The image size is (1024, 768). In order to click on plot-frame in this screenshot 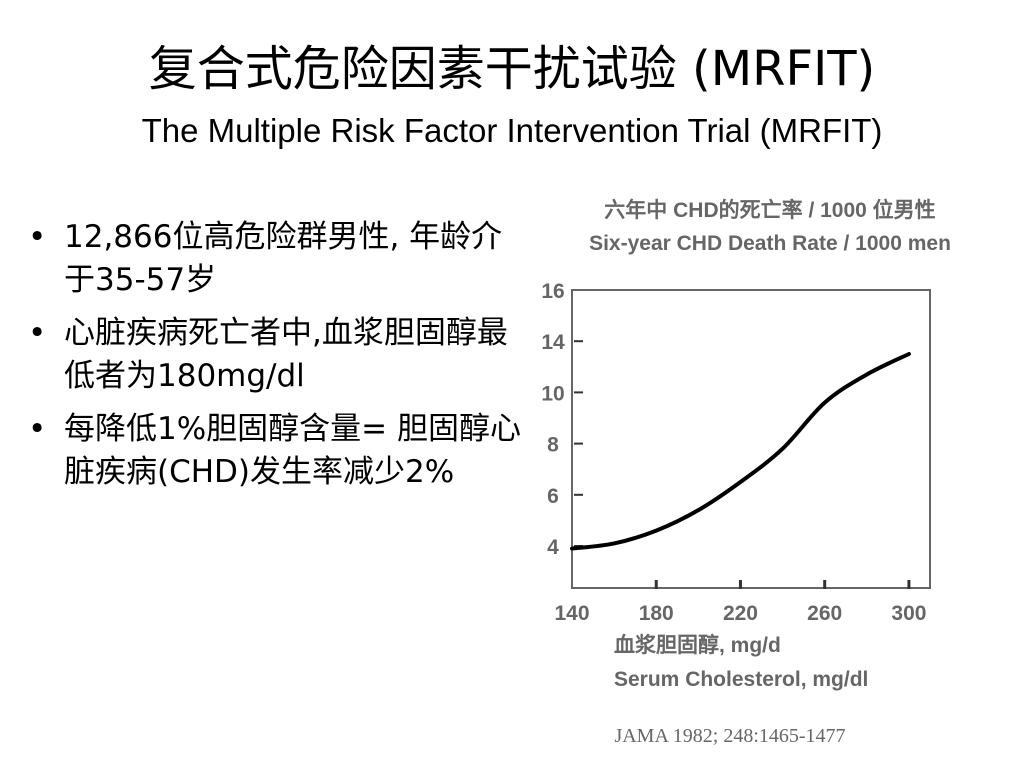, I will do `click(751, 439)`.